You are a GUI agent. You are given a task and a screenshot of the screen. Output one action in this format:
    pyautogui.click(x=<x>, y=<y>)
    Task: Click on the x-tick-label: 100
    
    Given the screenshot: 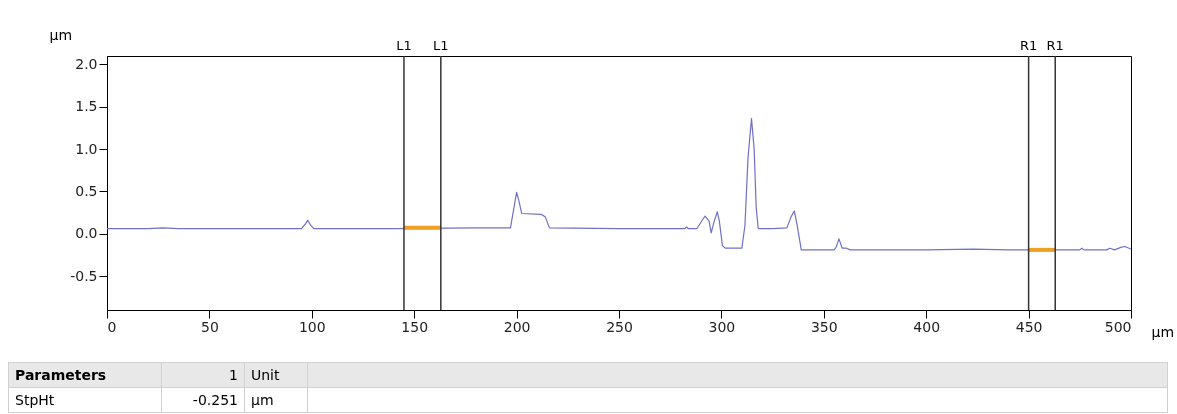 What is the action you would take?
    pyautogui.click(x=312, y=326)
    